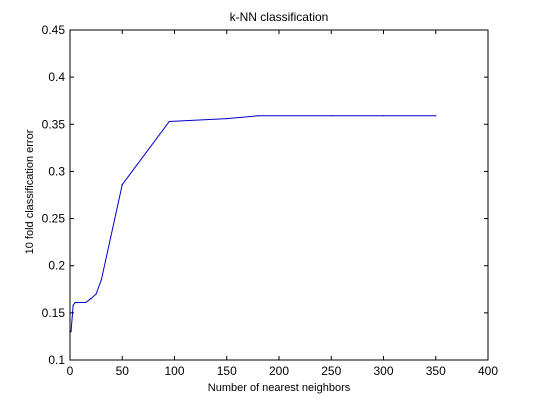 Image resolution: width=540 pixels, height=409 pixels. I want to click on y-tick-label: 0.15, so click(54, 313).